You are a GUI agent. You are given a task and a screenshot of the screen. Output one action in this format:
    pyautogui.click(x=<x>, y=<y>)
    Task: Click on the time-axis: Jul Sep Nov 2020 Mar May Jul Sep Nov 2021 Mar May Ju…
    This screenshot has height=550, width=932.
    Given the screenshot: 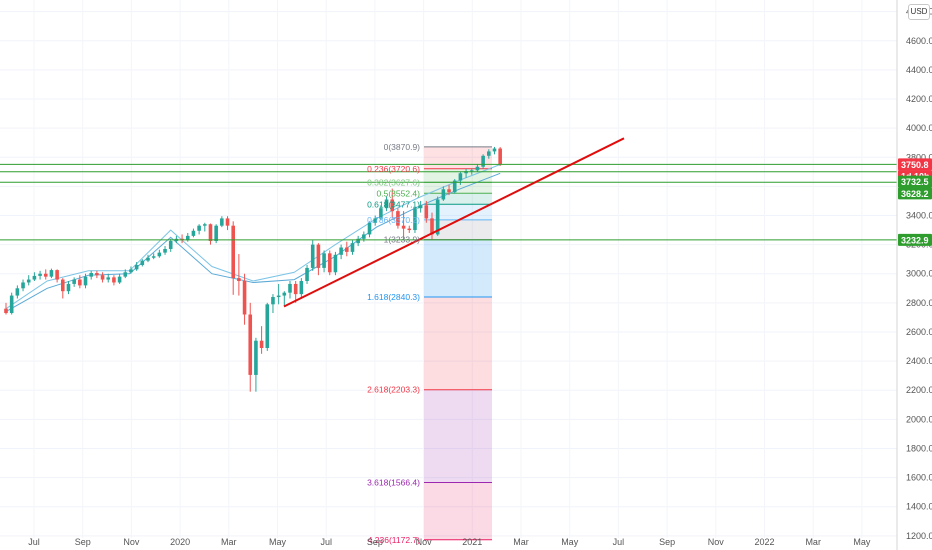 What is the action you would take?
    pyautogui.click(x=449, y=542)
    